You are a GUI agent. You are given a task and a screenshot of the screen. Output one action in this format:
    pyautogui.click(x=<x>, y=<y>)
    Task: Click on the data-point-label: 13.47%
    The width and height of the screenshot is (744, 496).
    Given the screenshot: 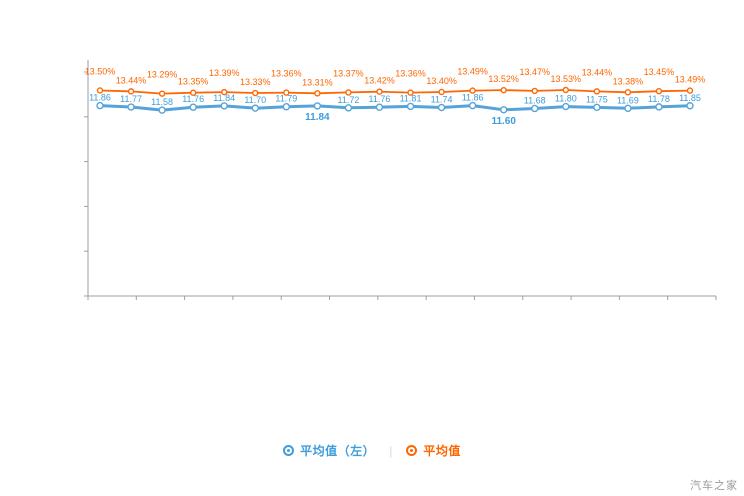 What is the action you would take?
    pyautogui.click(x=534, y=72)
    